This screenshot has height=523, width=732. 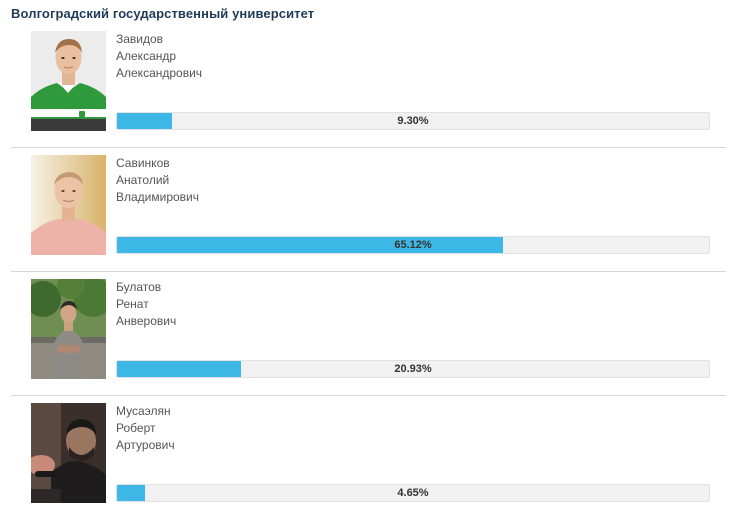 I want to click on vote-percent-label: 4.65%, so click(x=413, y=493).